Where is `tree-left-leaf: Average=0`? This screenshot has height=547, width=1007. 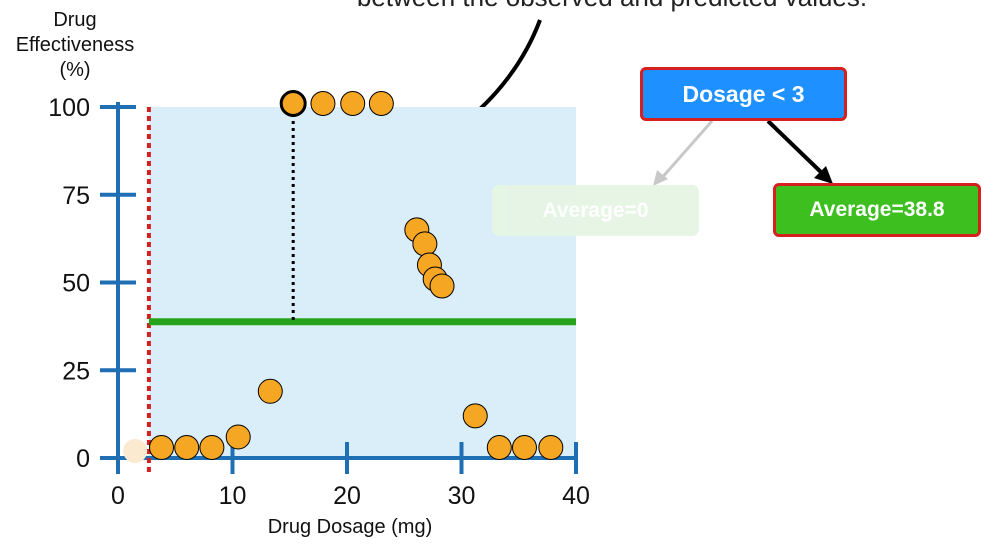
tree-left-leaf: Average=0 is located at coordinates (595, 210).